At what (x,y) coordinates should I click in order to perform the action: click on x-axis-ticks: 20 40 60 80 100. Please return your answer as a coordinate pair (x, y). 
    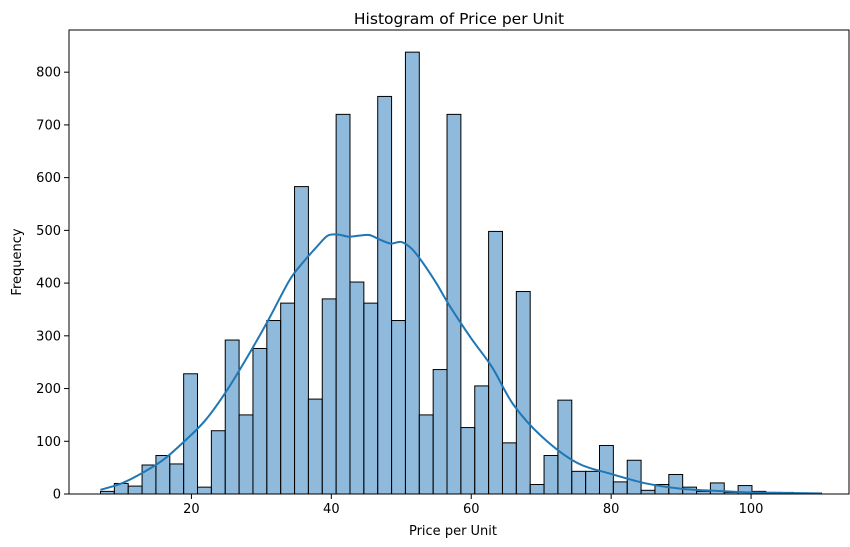
    Looking at the image, I should click on (473, 505).